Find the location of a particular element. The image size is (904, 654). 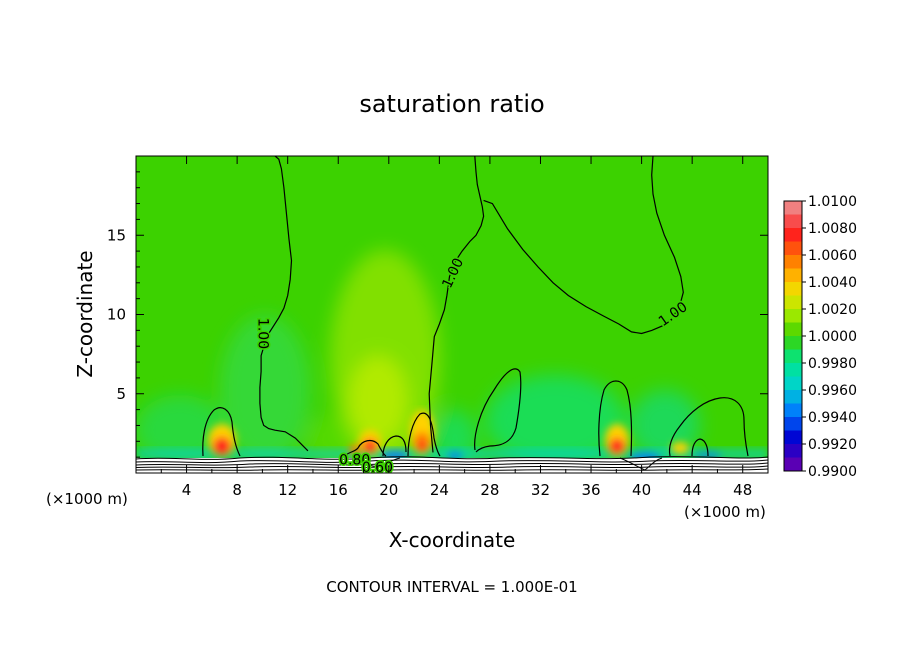

colorbar-label: 1.0080 is located at coordinates (832, 229).